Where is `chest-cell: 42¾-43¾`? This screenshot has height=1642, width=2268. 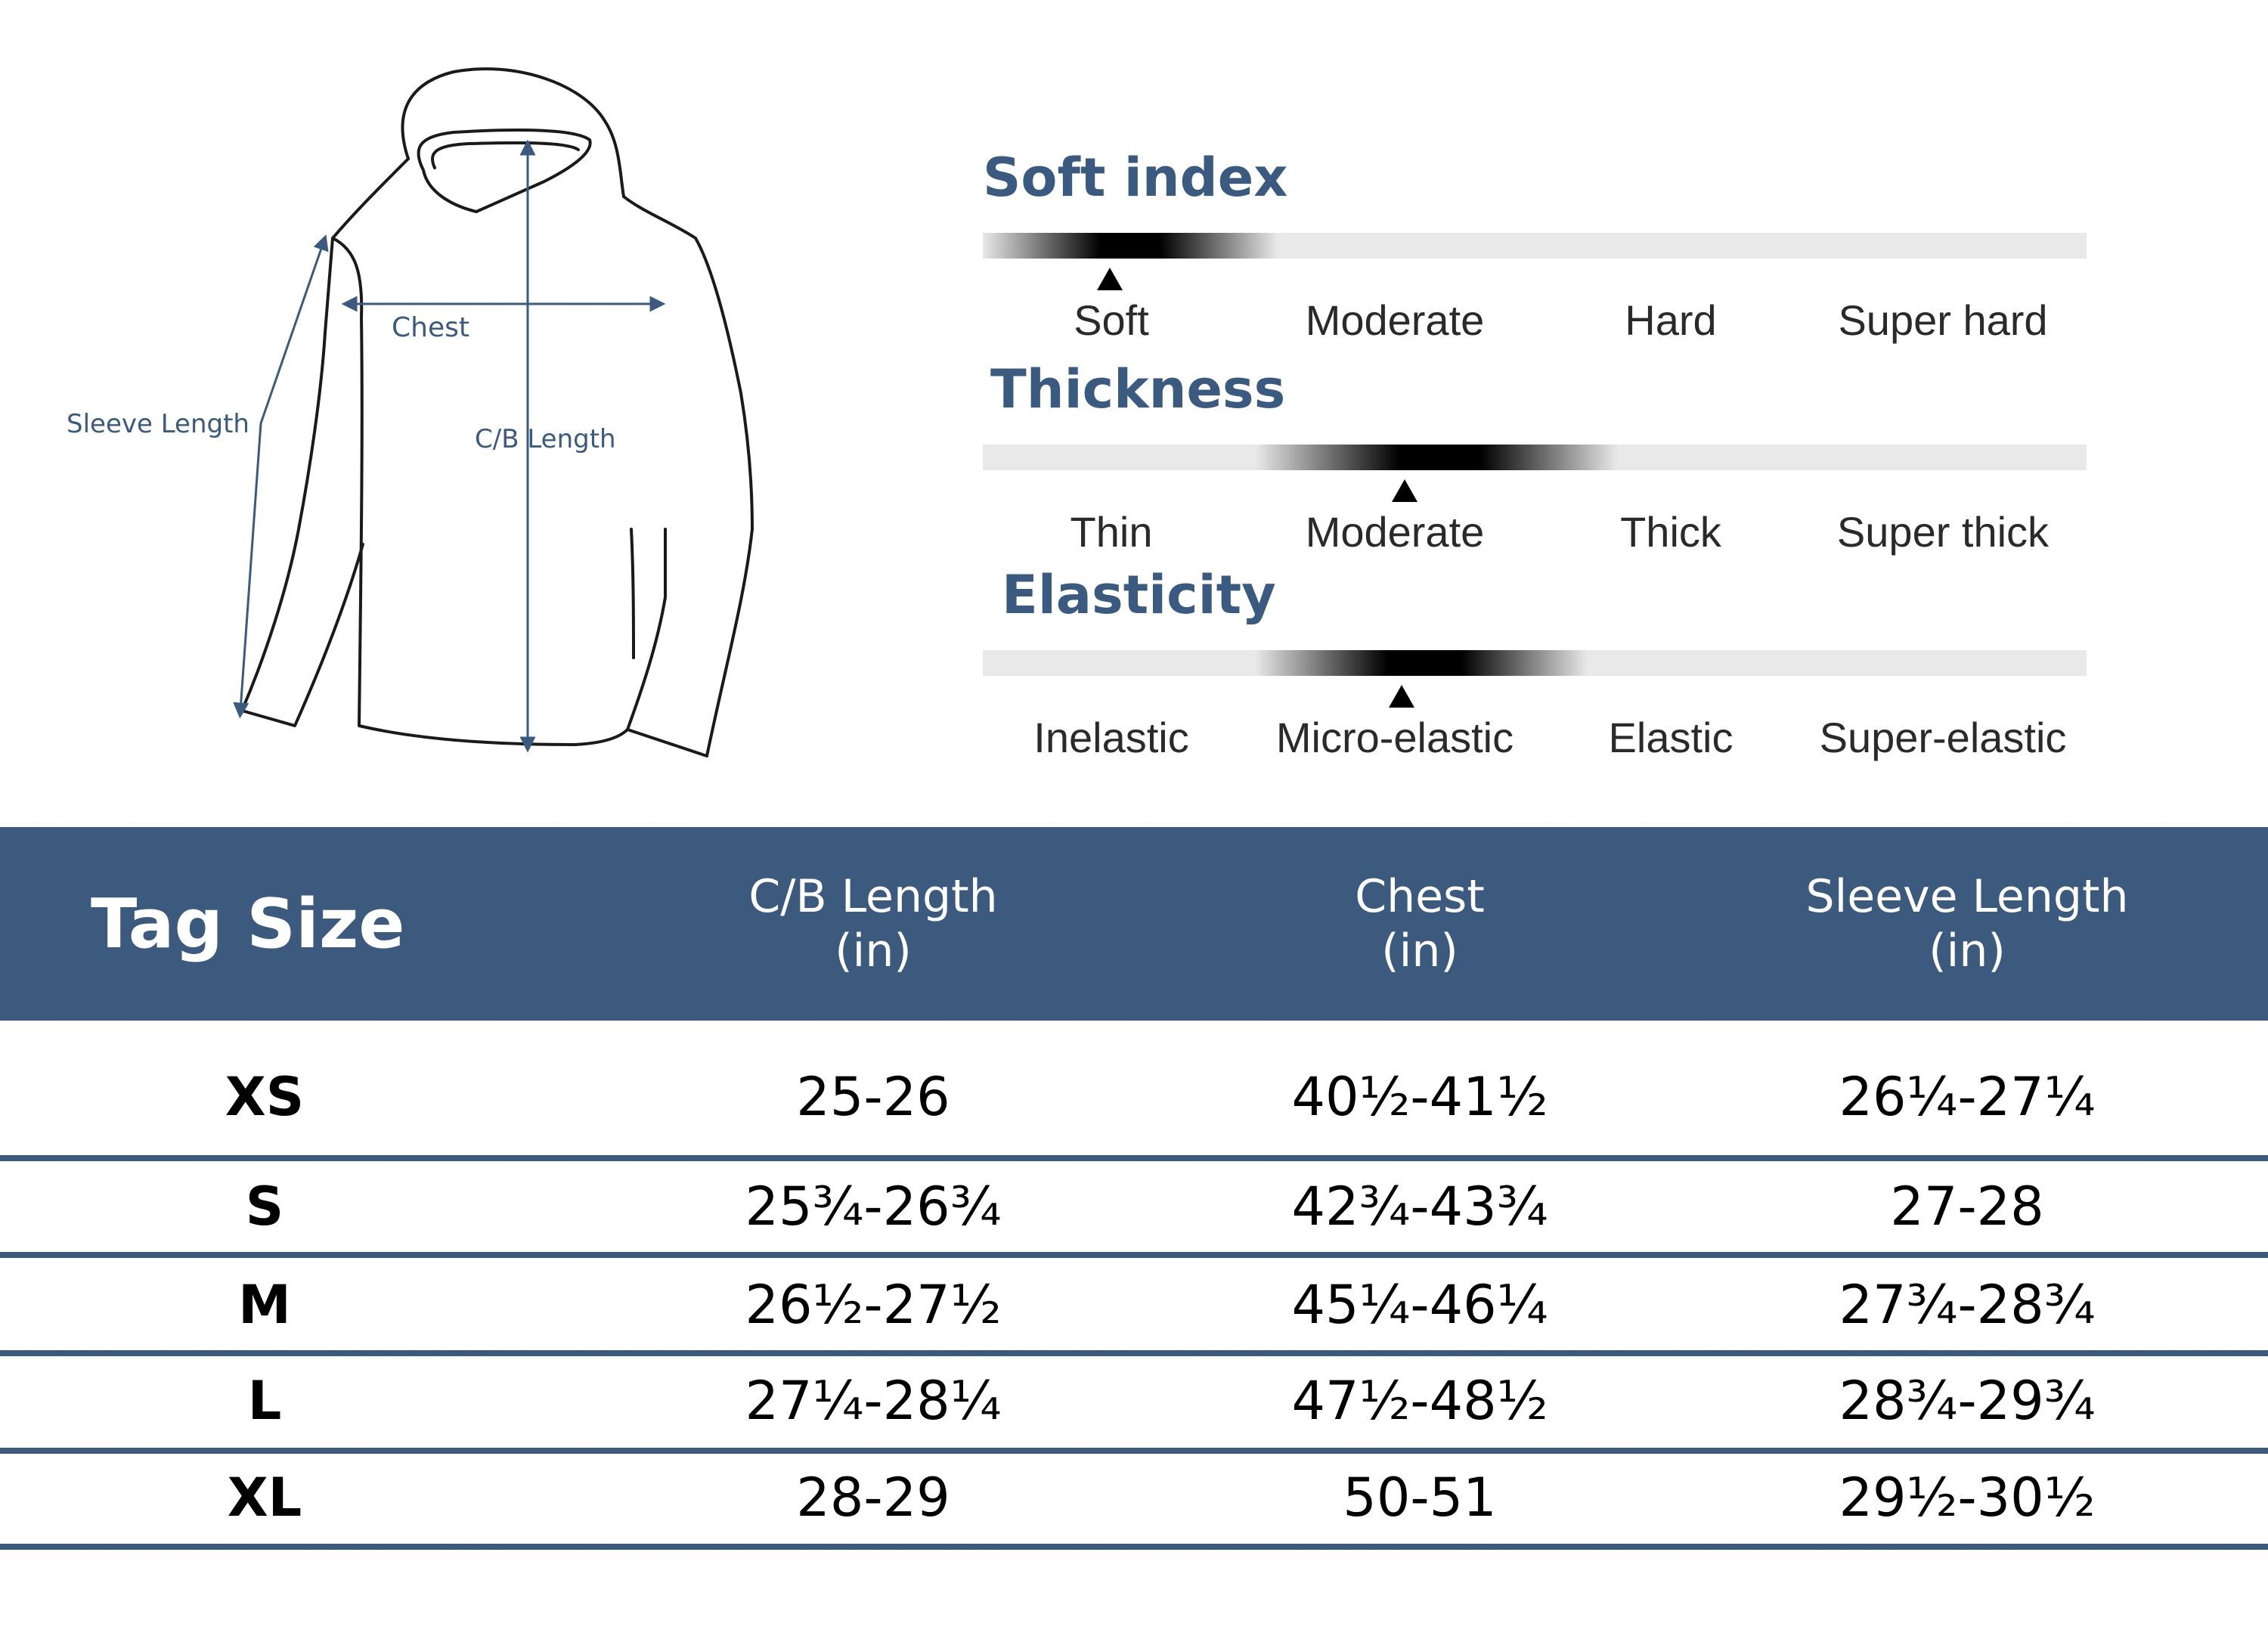
chest-cell: 42¾-43¾ is located at coordinates (1420, 1207).